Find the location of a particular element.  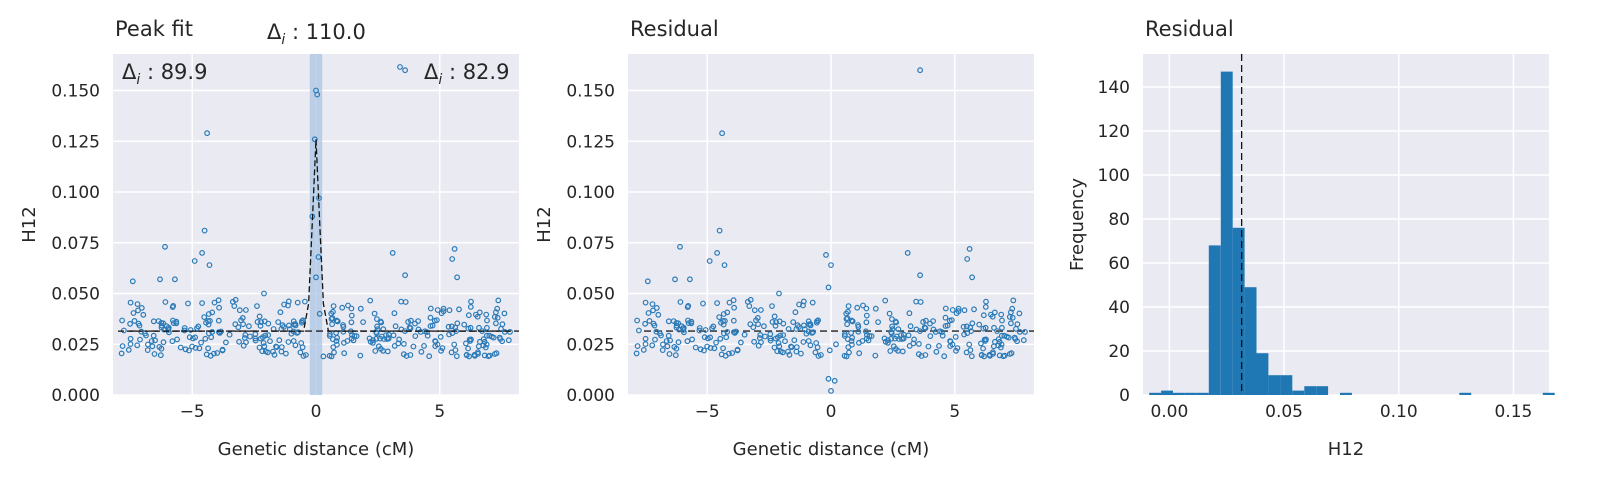

fit-curve is located at coordinates (316, 235).